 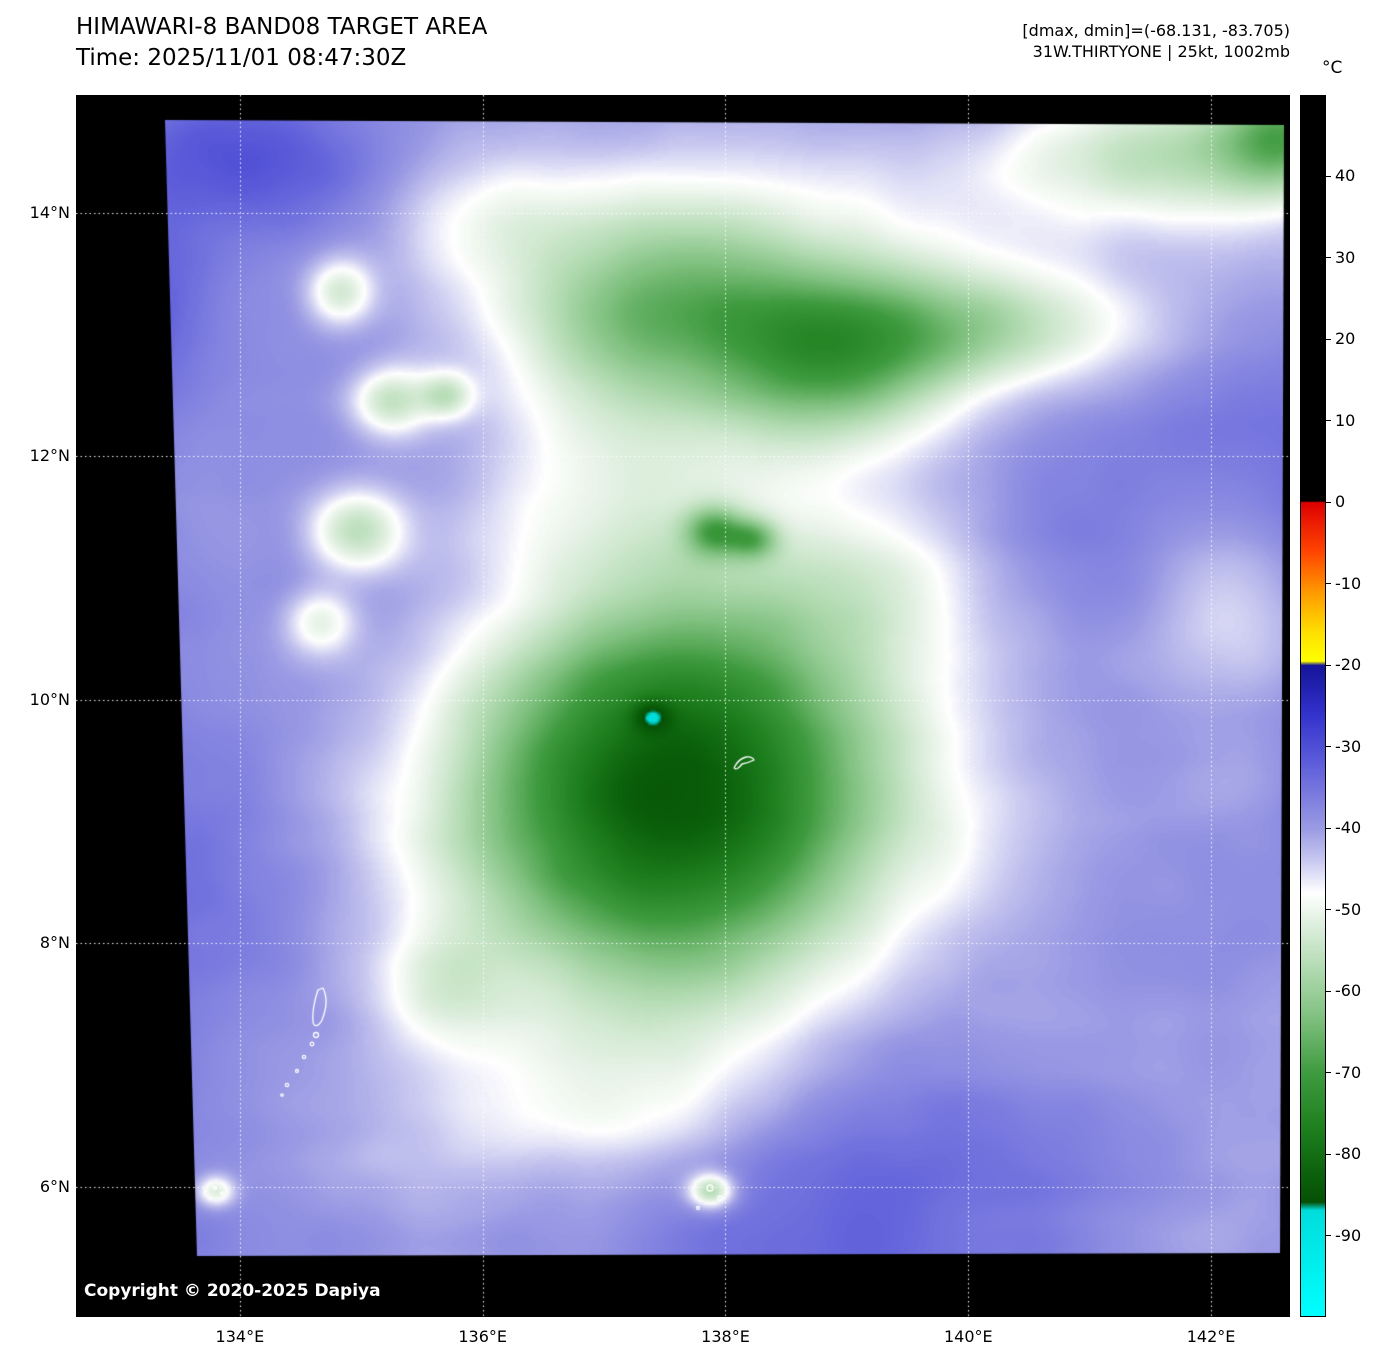 What do you see at coordinates (1348, 991) in the screenshot?
I see `colorbar-tick-label: -60` at bounding box center [1348, 991].